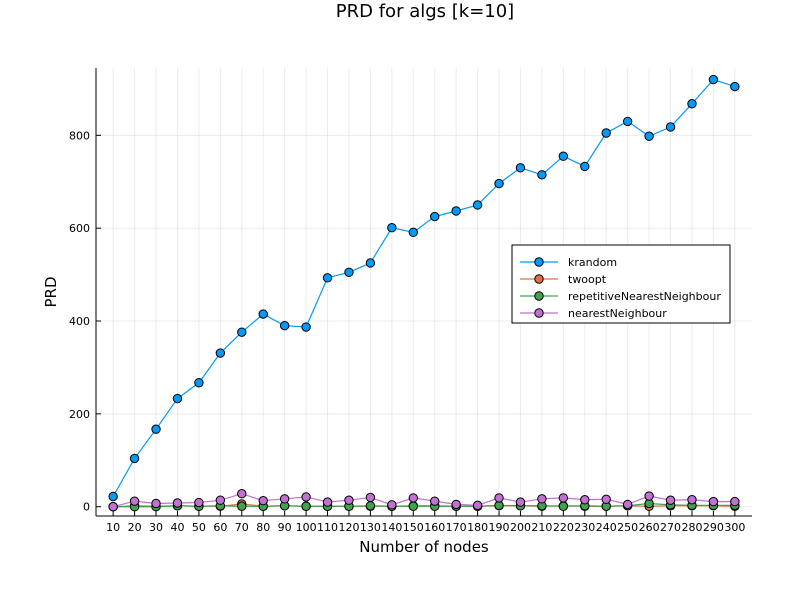 The image size is (800, 600). Describe the element at coordinates (242, 527) in the screenshot. I see `x-tick-label: 70` at that location.